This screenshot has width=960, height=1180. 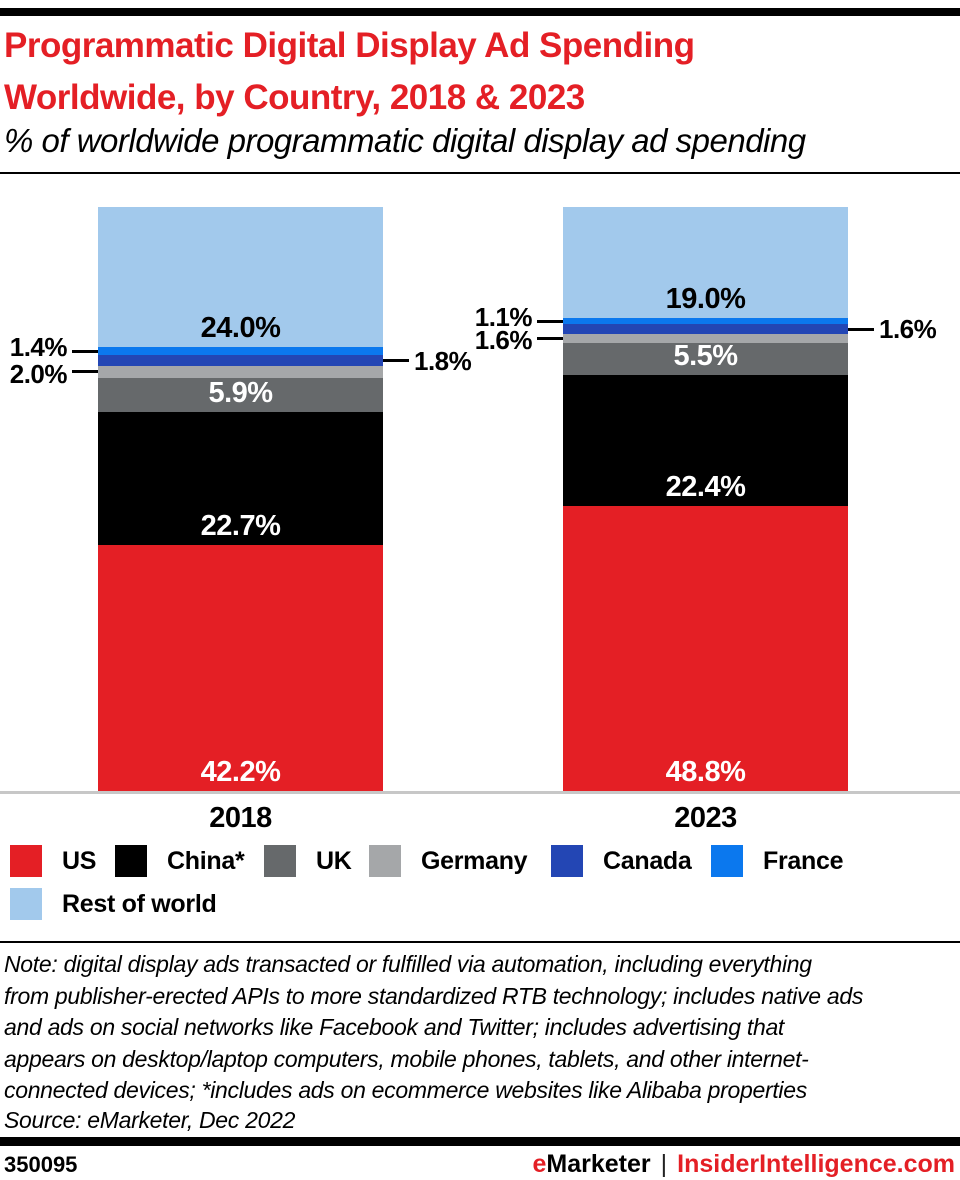 What do you see at coordinates (240, 667) in the screenshot?
I see `segment-us-2018` at bounding box center [240, 667].